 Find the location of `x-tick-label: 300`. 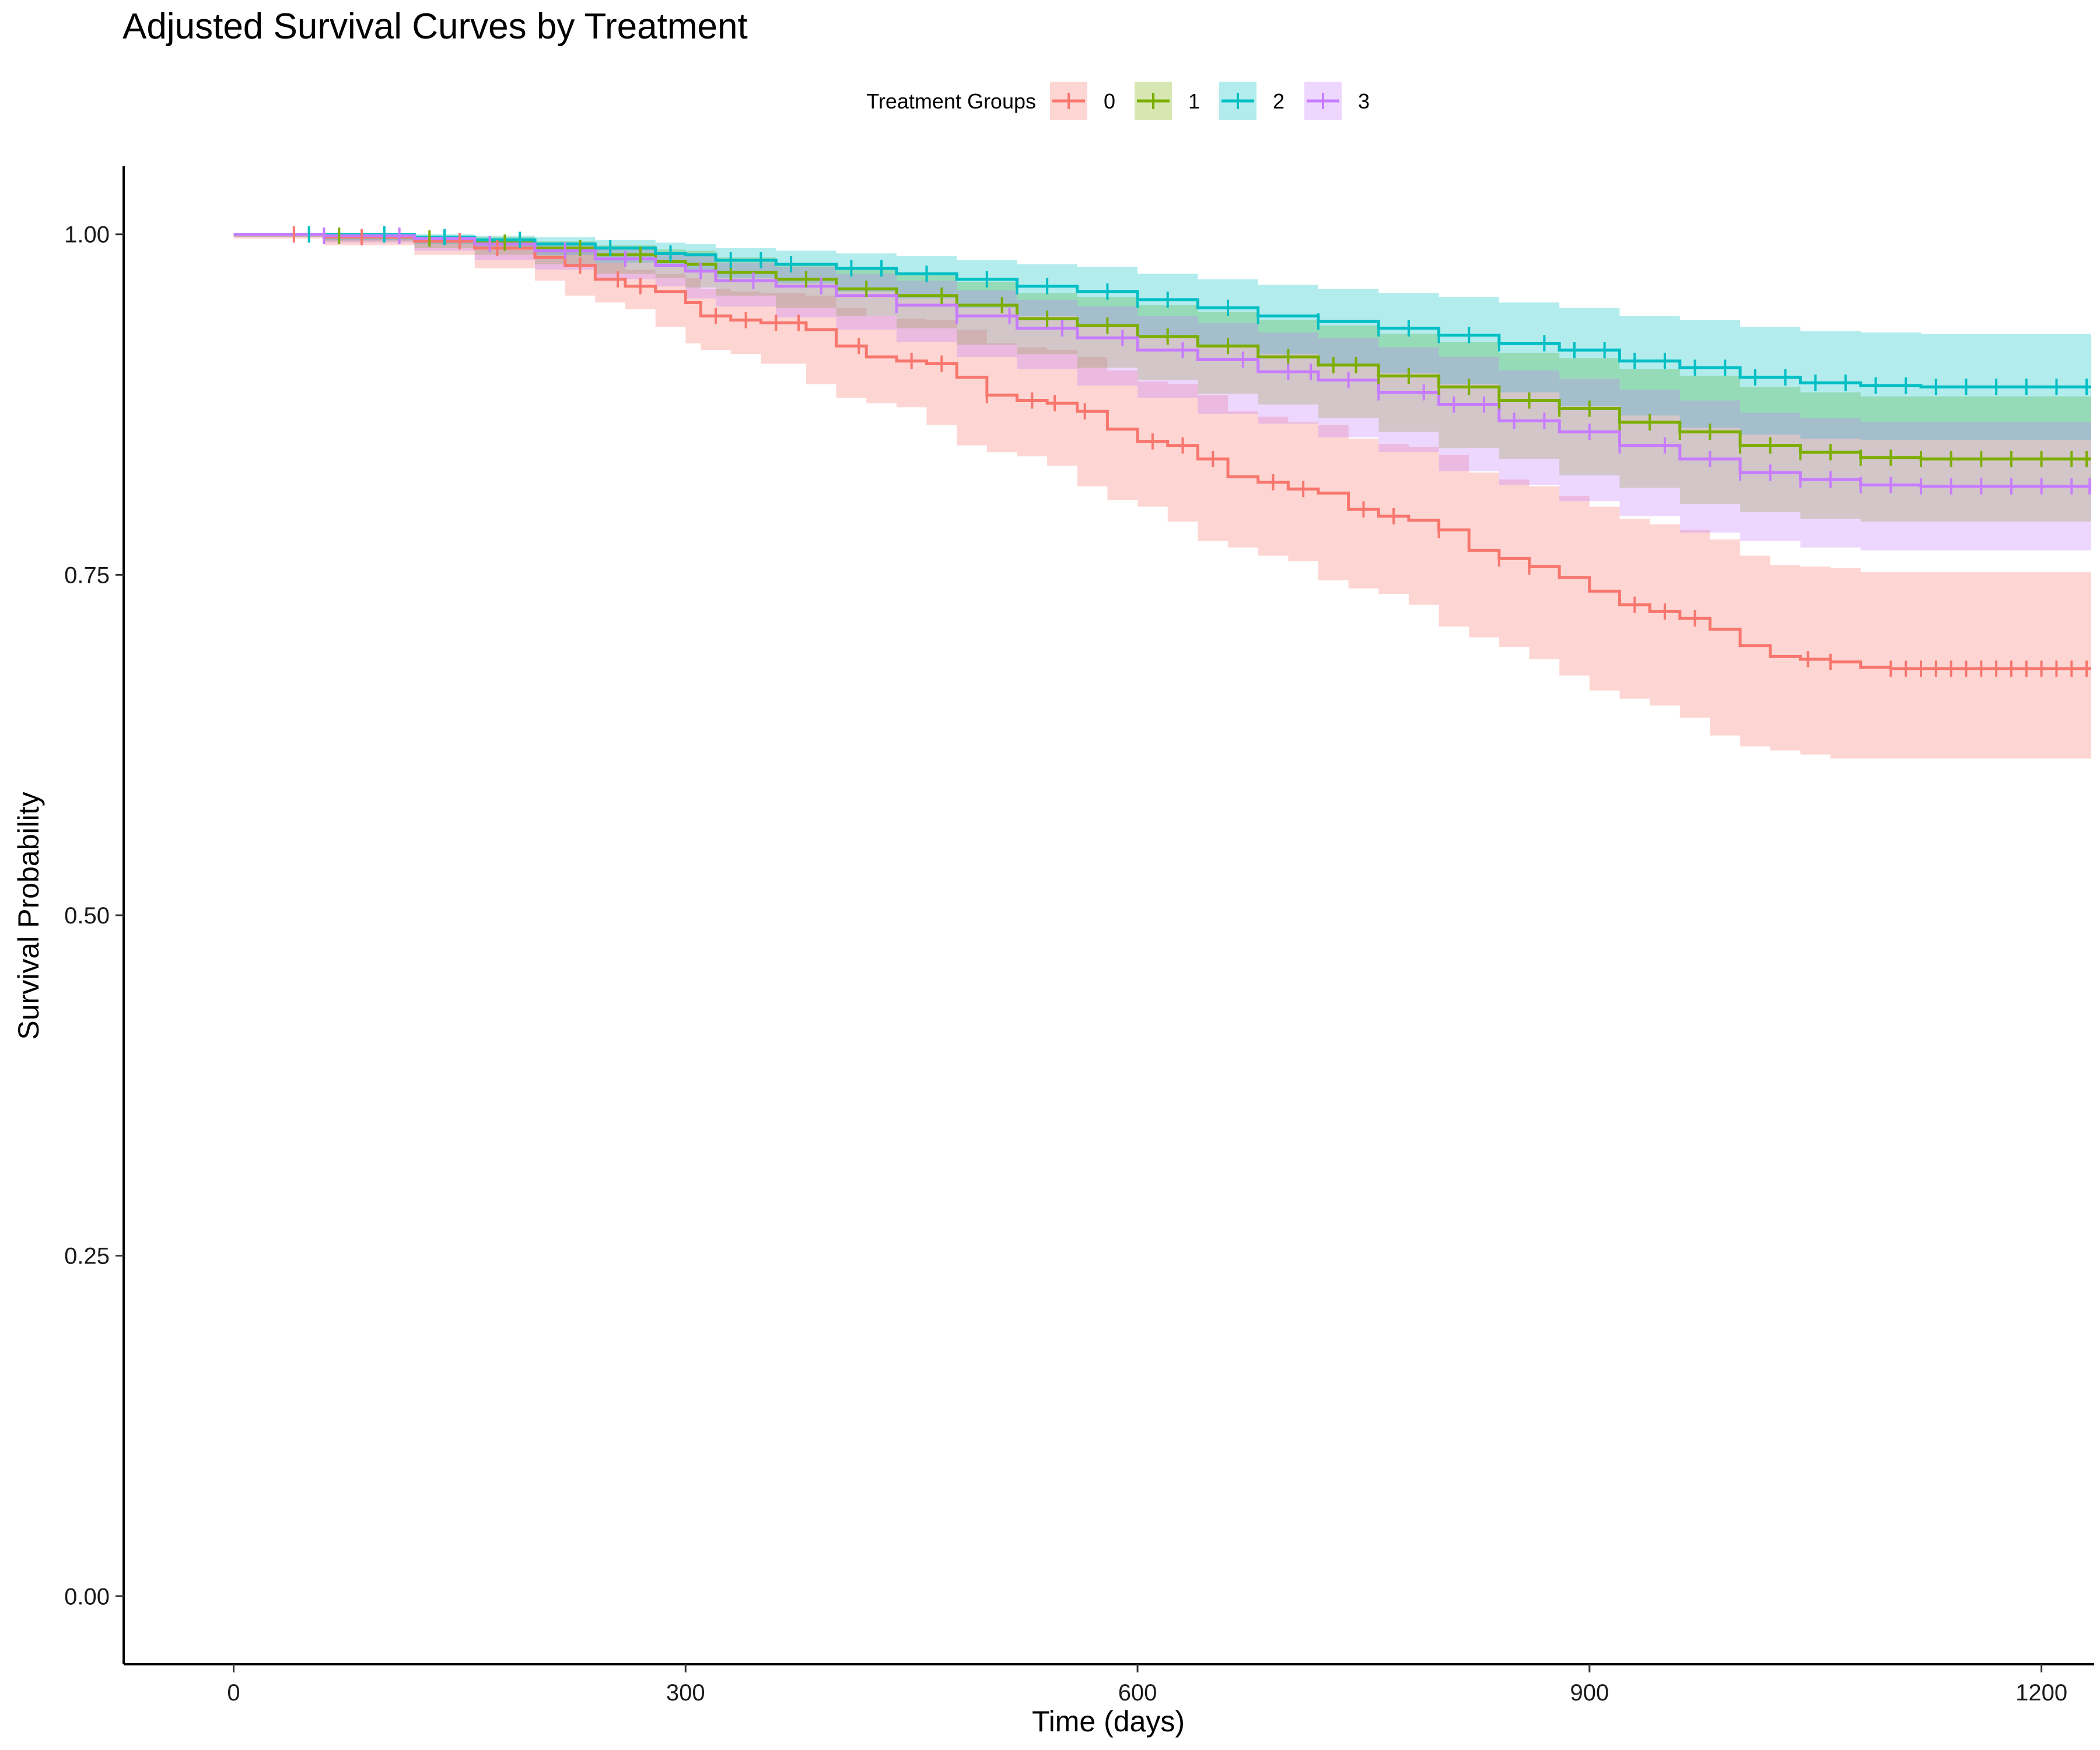

x-tick-label: 300 is located at coordinates (685, 1693).